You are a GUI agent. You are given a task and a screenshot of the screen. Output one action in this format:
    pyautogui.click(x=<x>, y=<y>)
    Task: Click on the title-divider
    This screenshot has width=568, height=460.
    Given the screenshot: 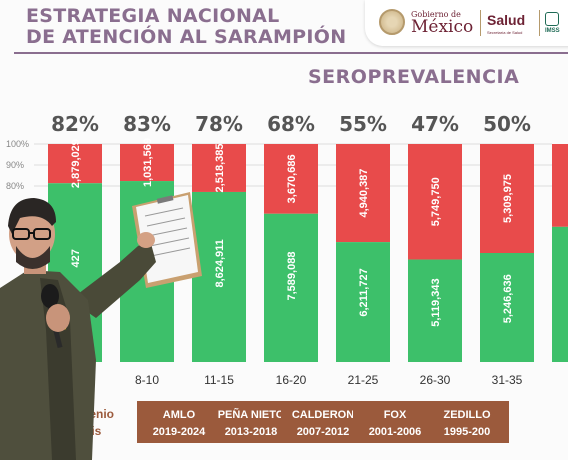 What is the action you would take?
    pyautogui.click(x=291, y=53)
    